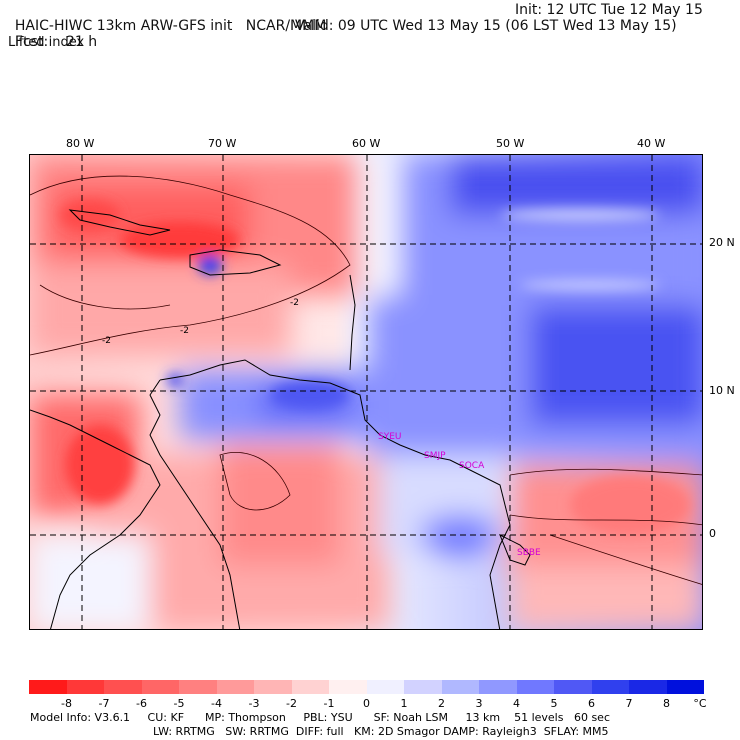 The image size is (740, 740). What do you see at coordinates (722, 390) in the screenshot?
I see `lat-label-10n: 10 N` at bounding box center [722, 390].